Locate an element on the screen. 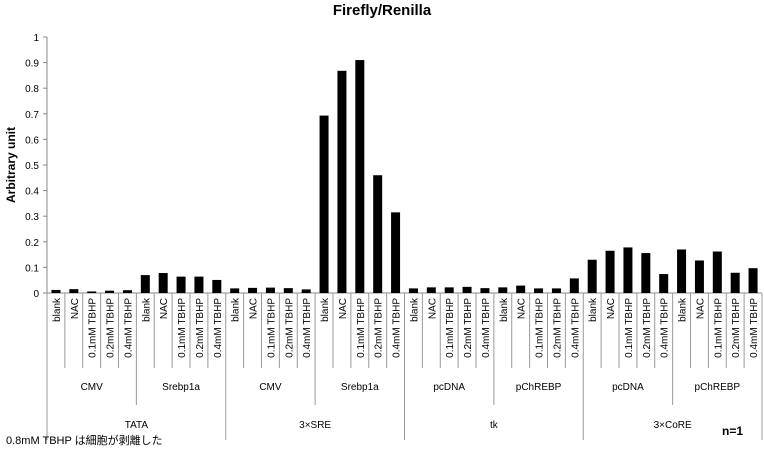  y-tick-label: 0.3 is located at coordinates (32, 217).